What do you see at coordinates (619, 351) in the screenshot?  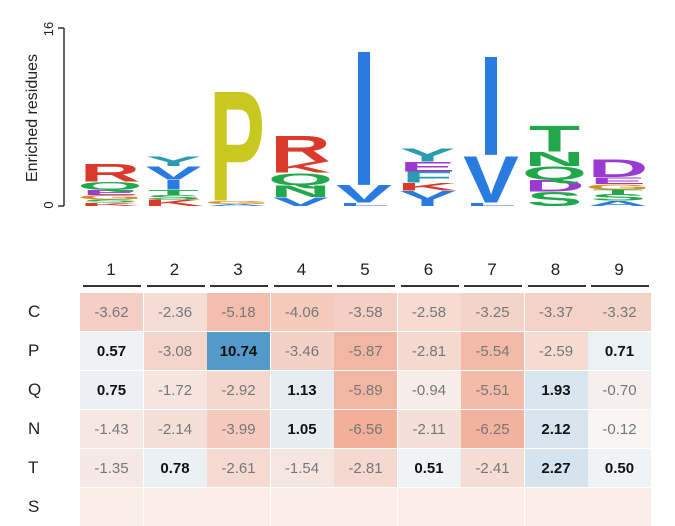 I see `heatmap-cell: 0.71` at bounding box center [619, 351].